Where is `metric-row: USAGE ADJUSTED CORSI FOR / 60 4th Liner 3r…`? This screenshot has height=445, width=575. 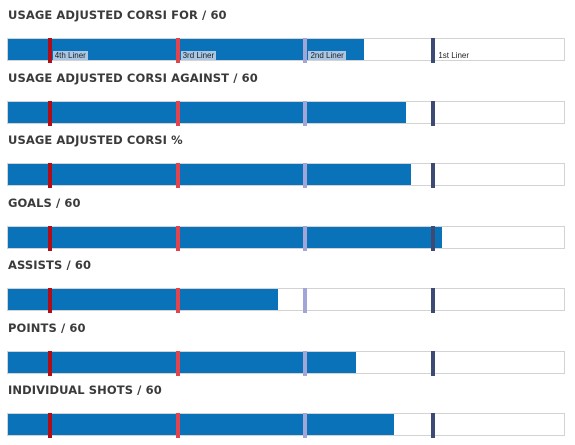
metric-row: USAGE ADJUSTED CORSI FOR / 60 4th Liner 3r… is located at coordinates (287, 39).